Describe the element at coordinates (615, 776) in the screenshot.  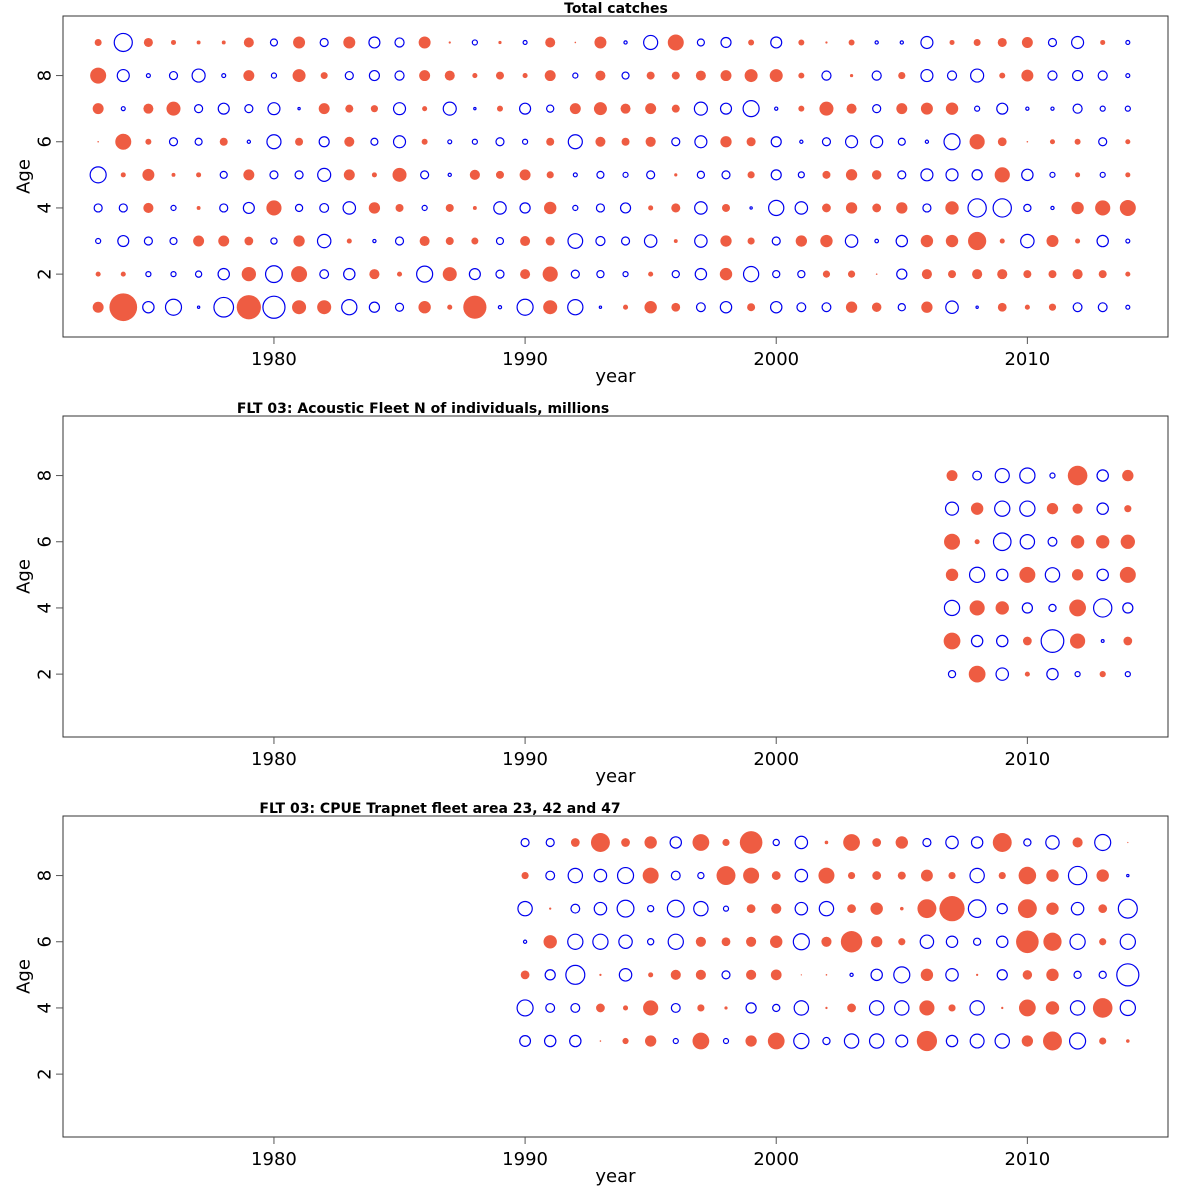
I see `x-axis-label: year` at that location.